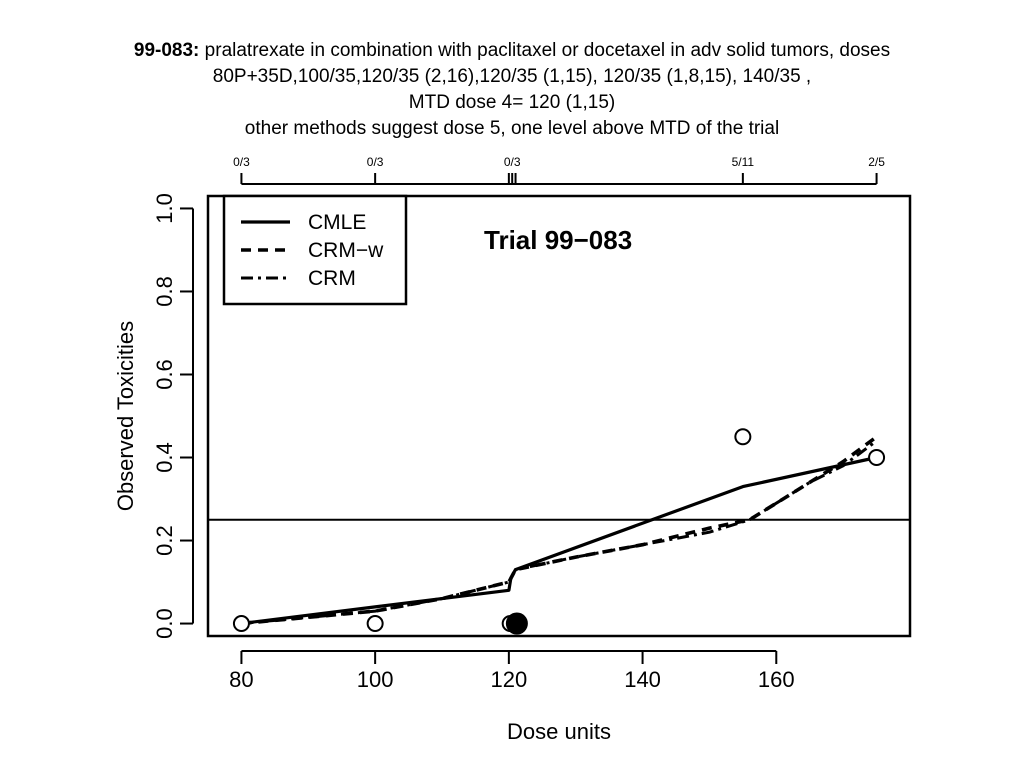 This screenshot has height=768, width=1024. Describe the element at coordinates (164, 291) in the screenshot. I see `y-tick-label: 0.8` at that location.